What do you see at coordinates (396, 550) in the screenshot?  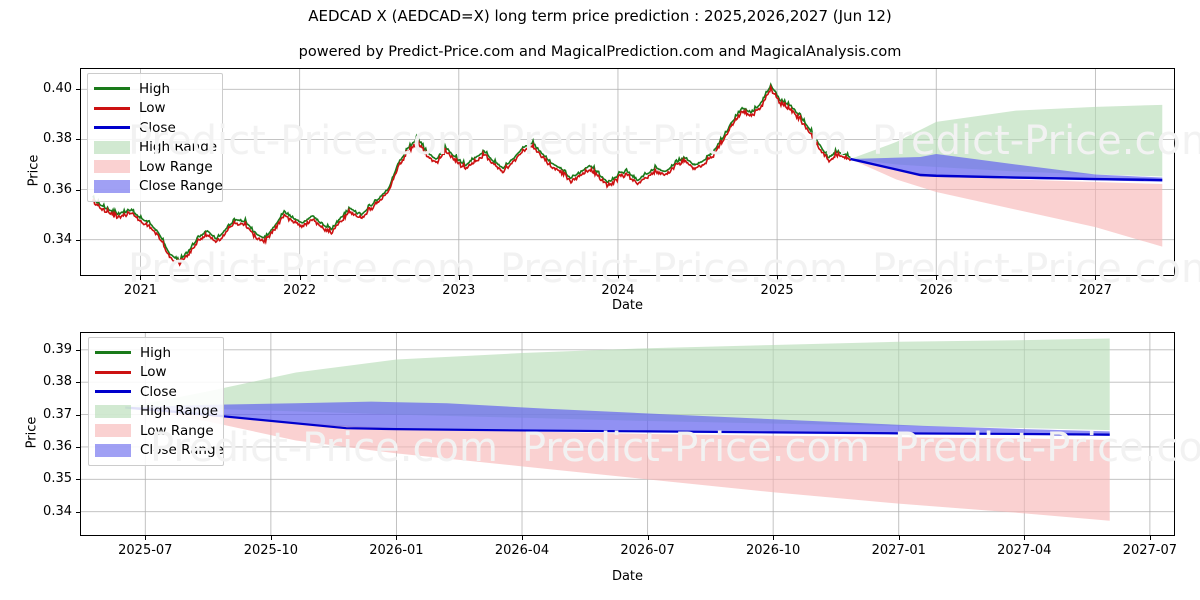 I see `x-axis-tick-label: 2026-01` at bounding box center [396, 550].